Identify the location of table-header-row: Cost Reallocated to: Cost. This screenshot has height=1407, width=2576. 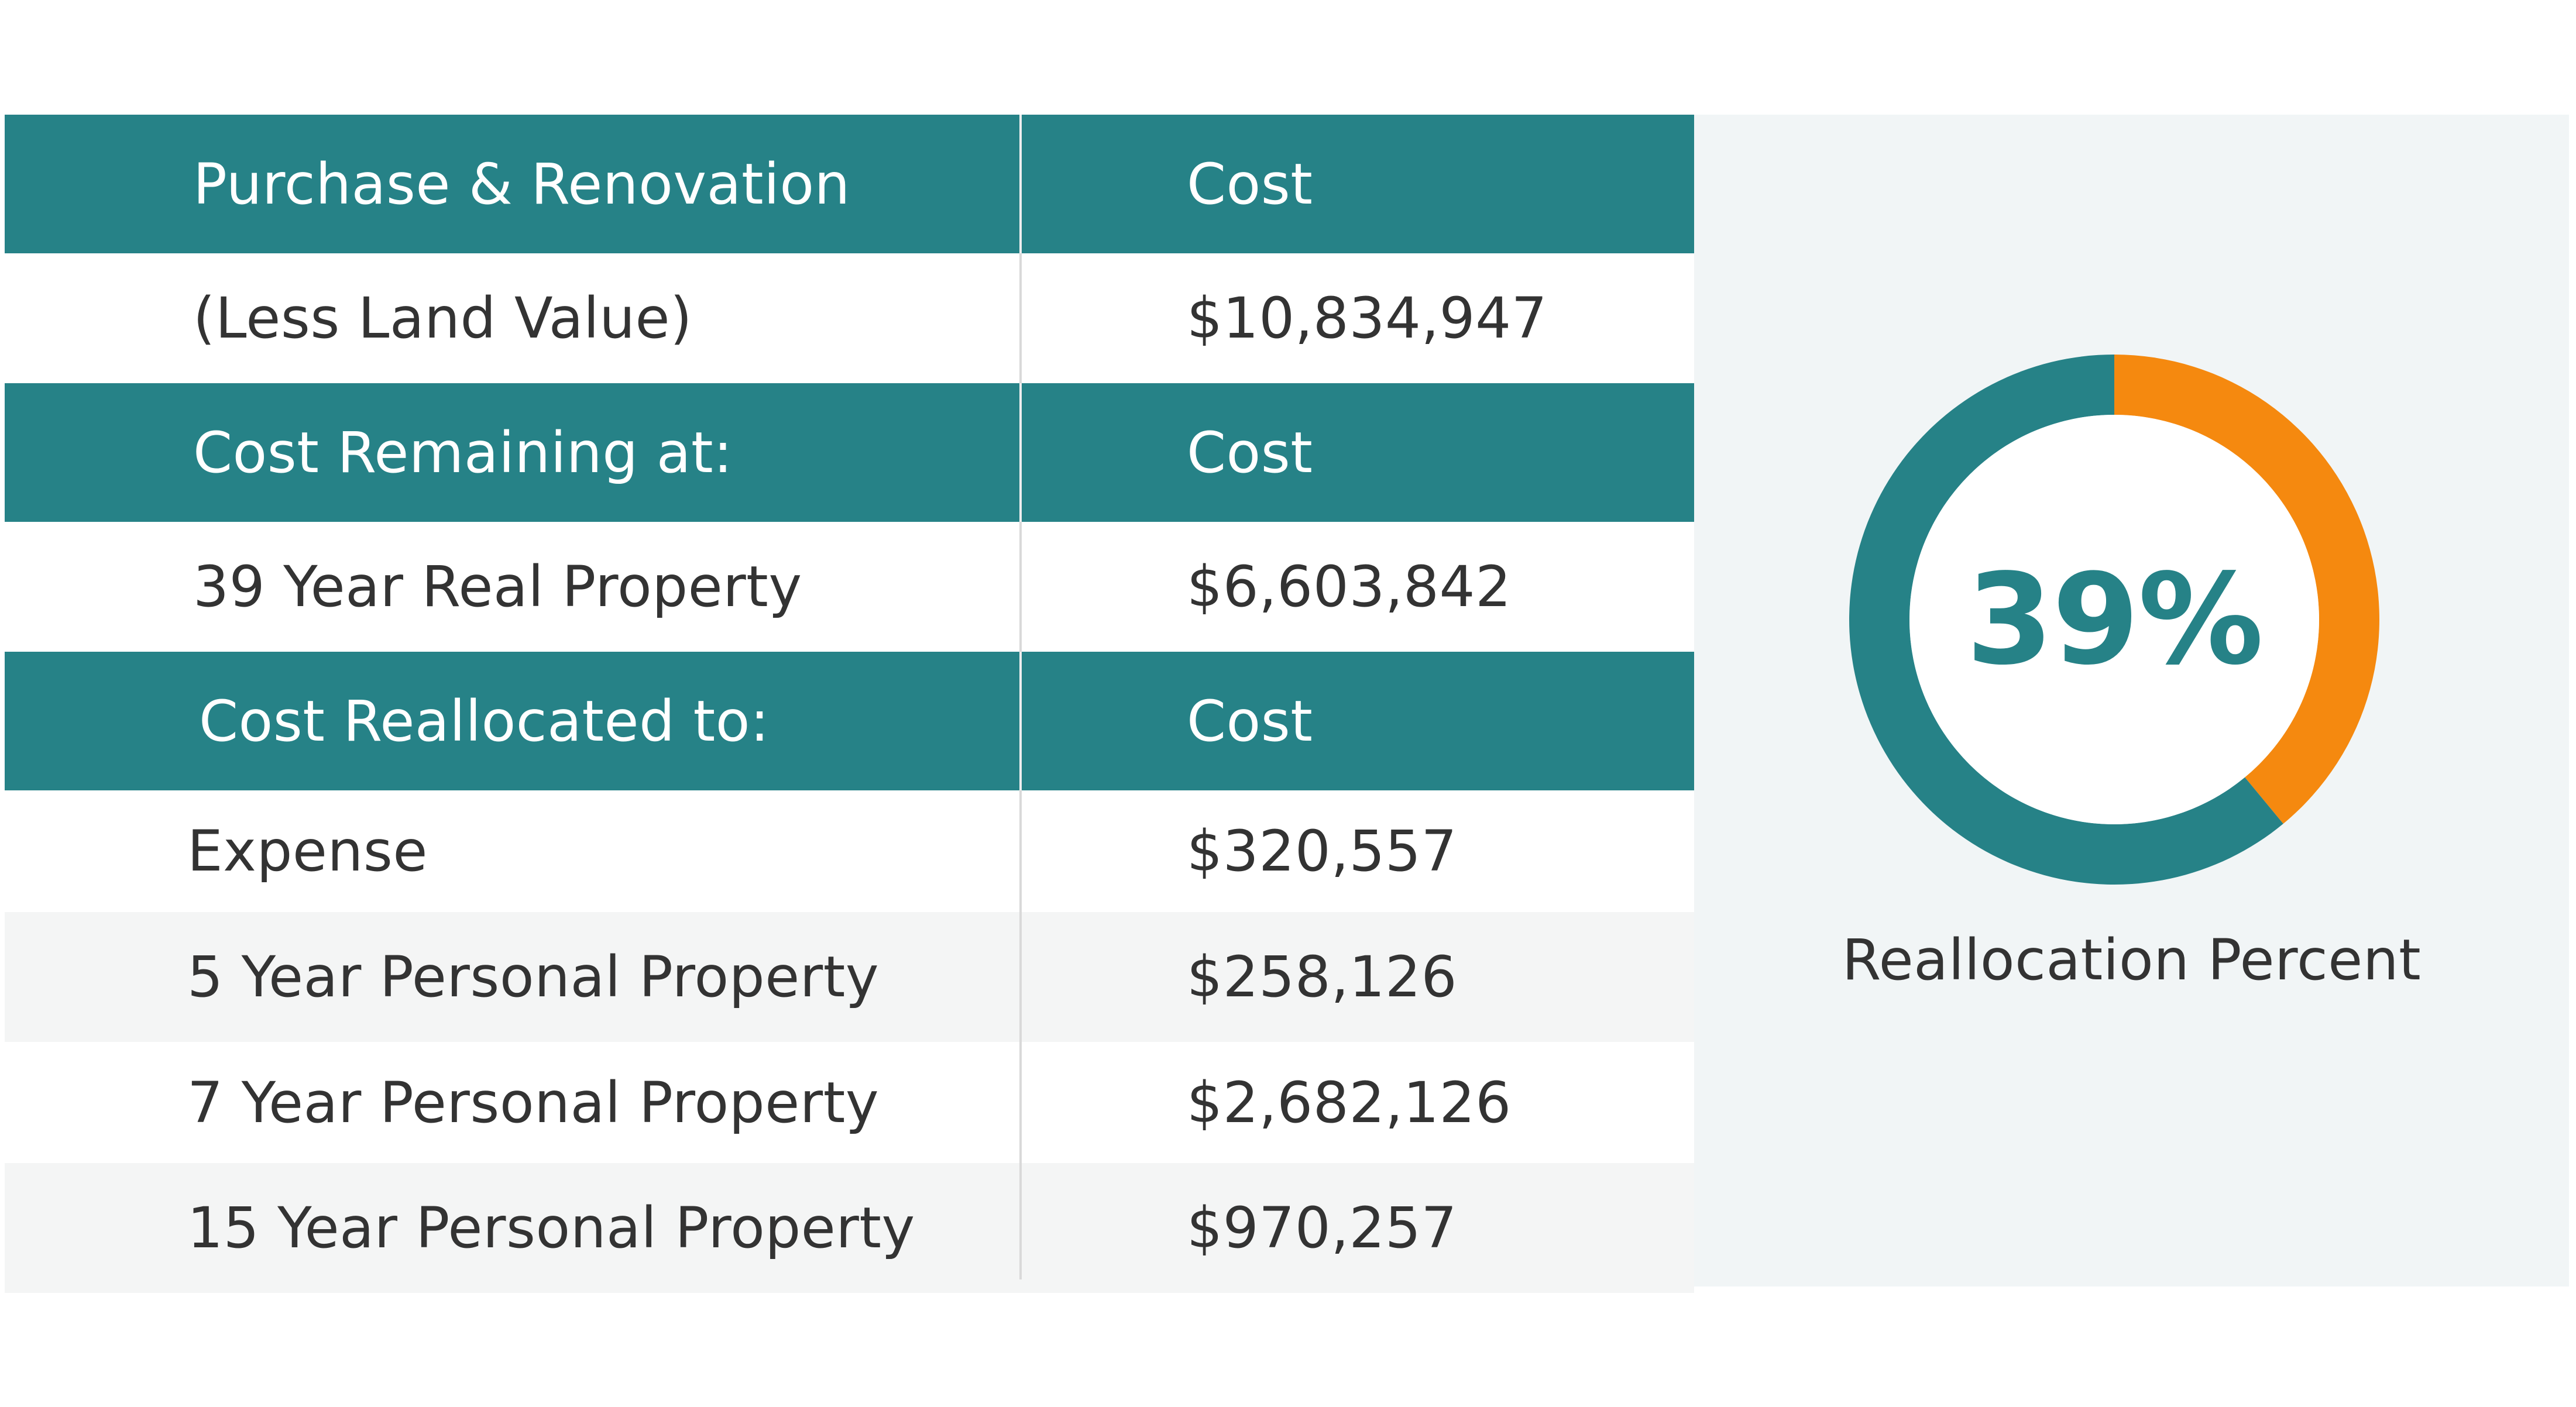
(849, 721).